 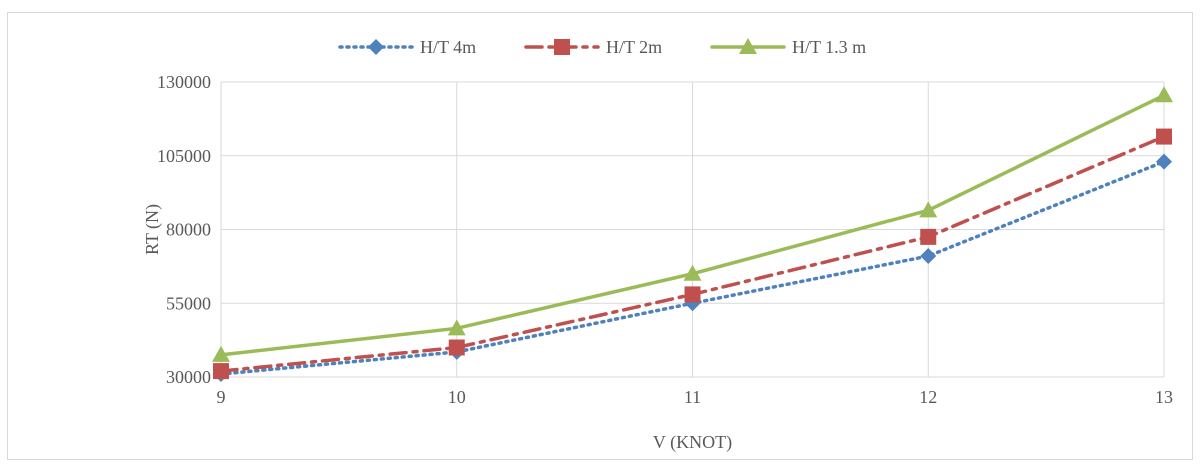 I want to click on y-tick-label: 30000, so click(x=188, y=377).